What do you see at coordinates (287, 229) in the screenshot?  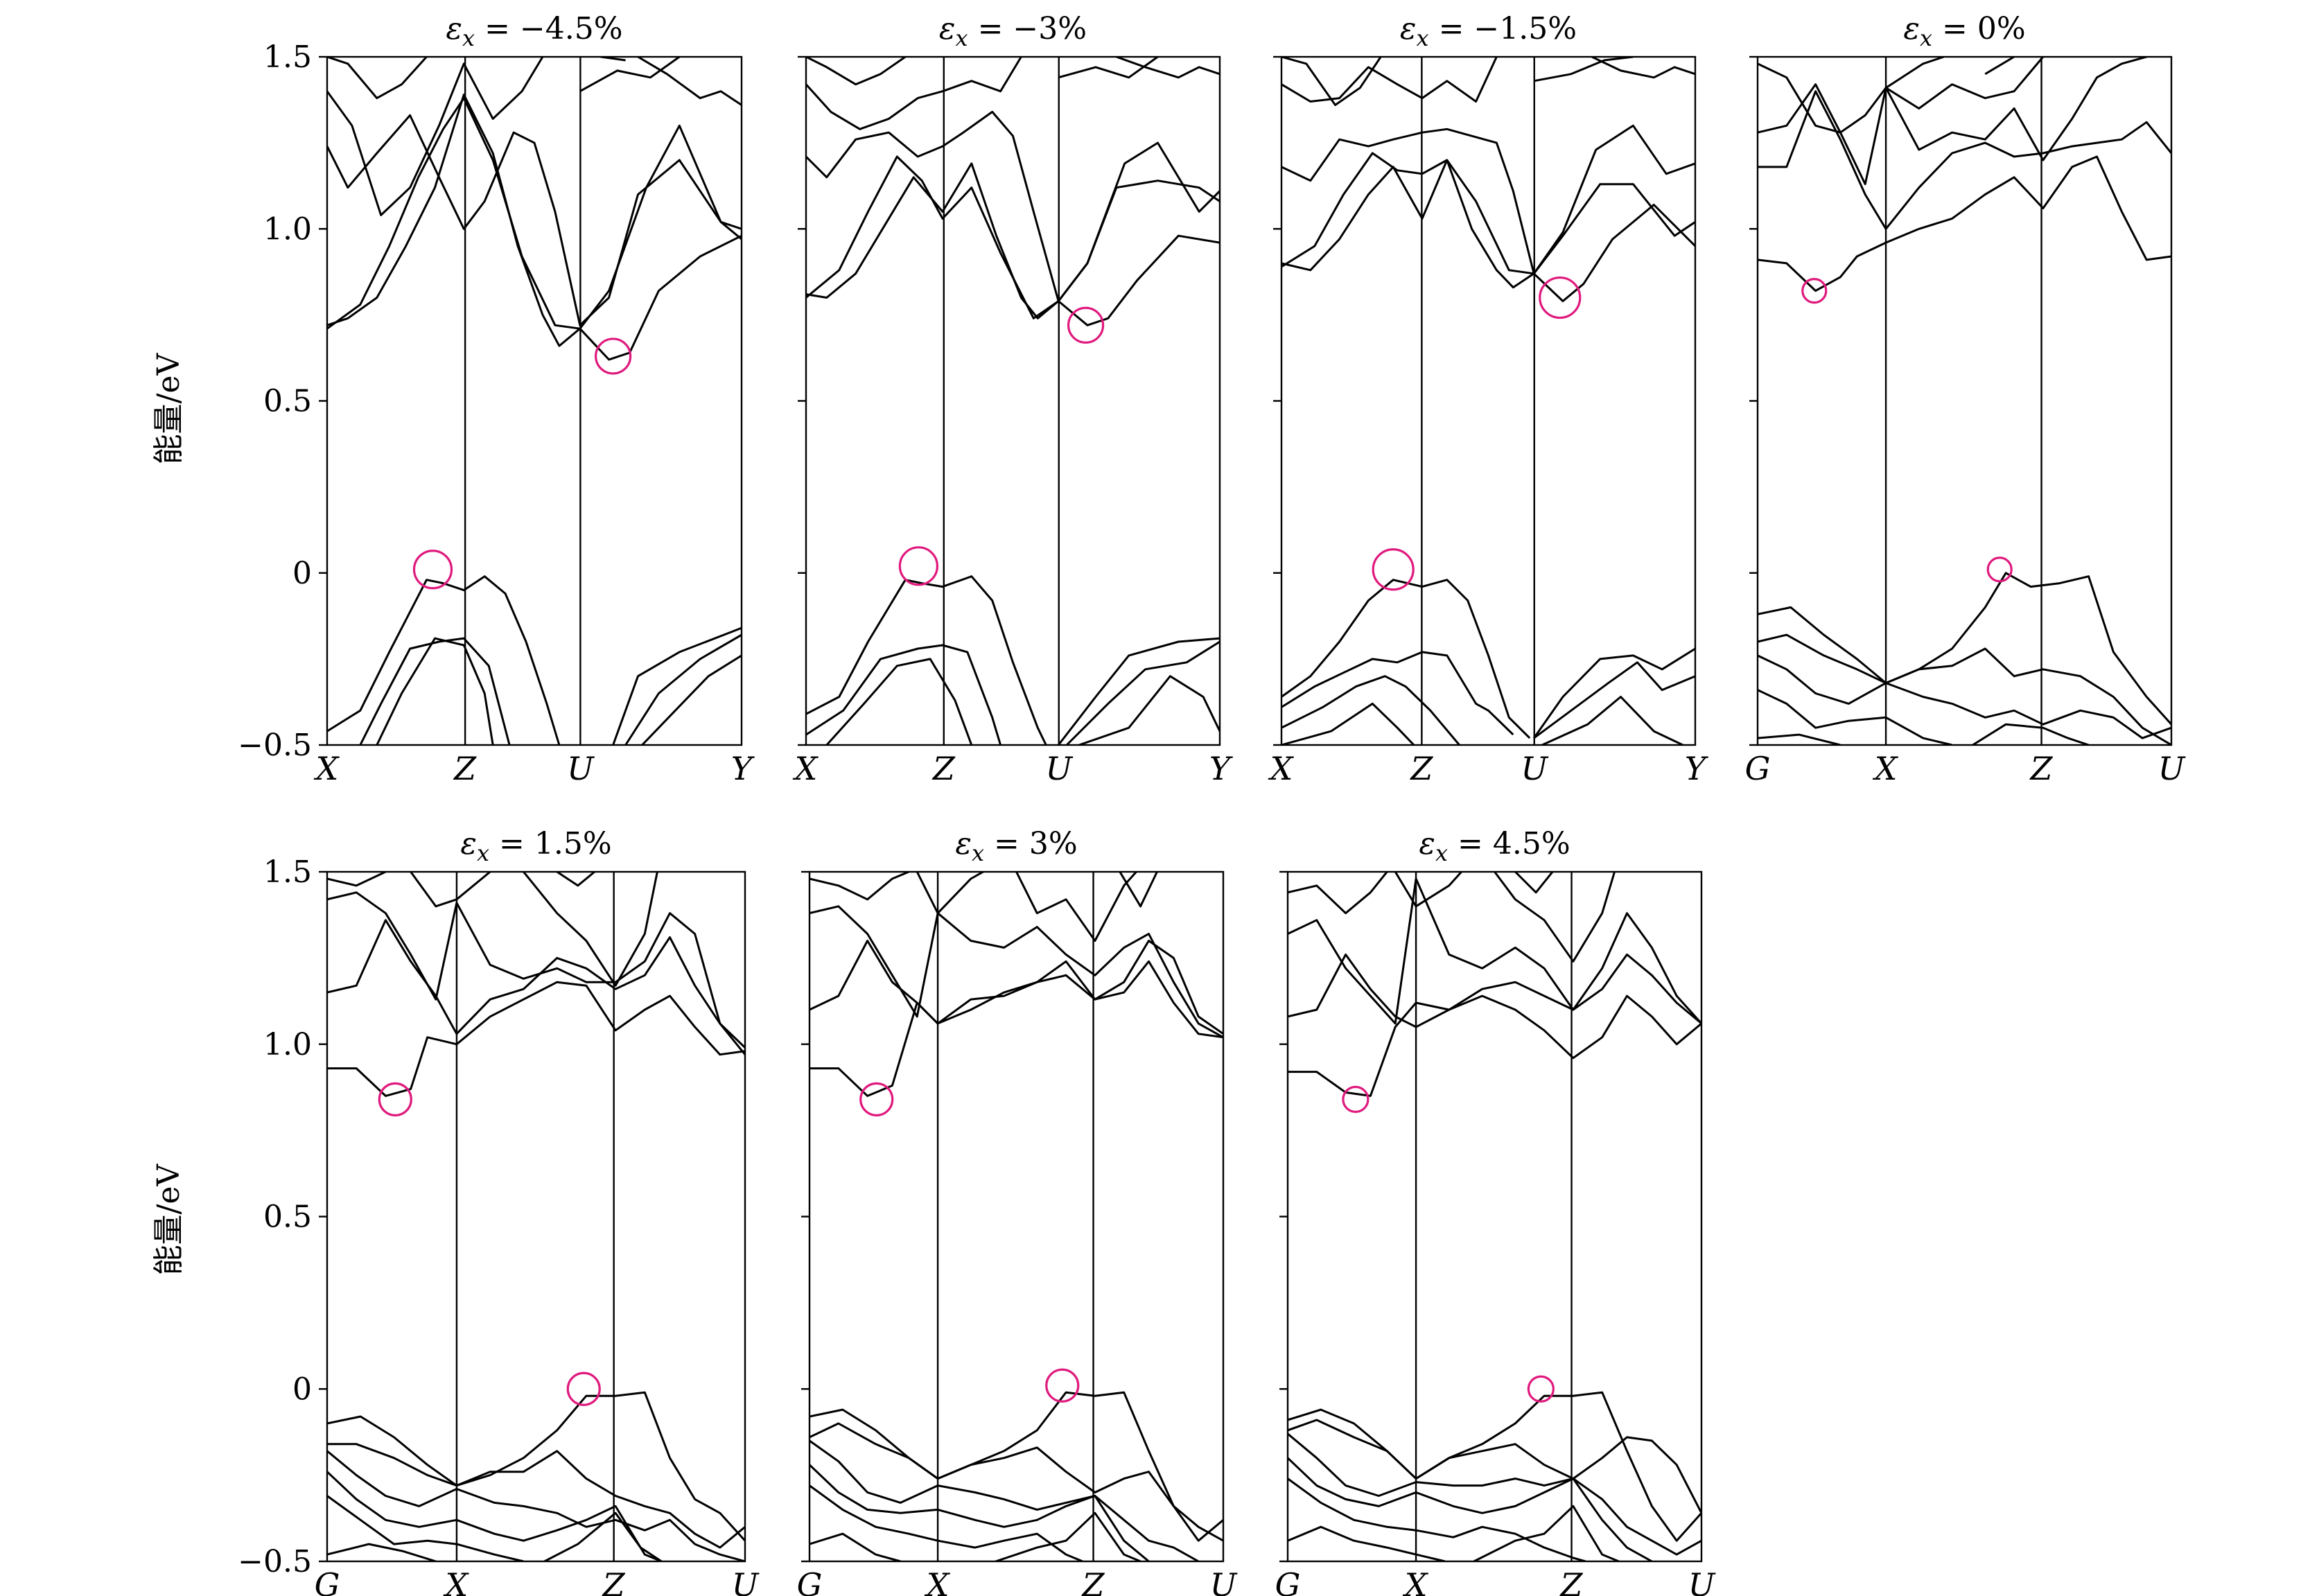 I see `y-tick-label: 1.0` at bounding box center [287, 229].